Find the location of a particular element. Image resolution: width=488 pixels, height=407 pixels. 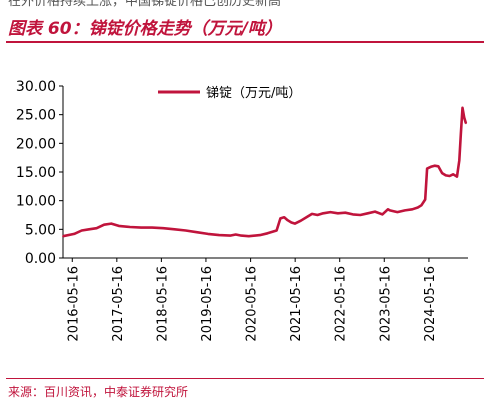

x-tick-label: 2021-05-16 is located at coordinates (296, 304).